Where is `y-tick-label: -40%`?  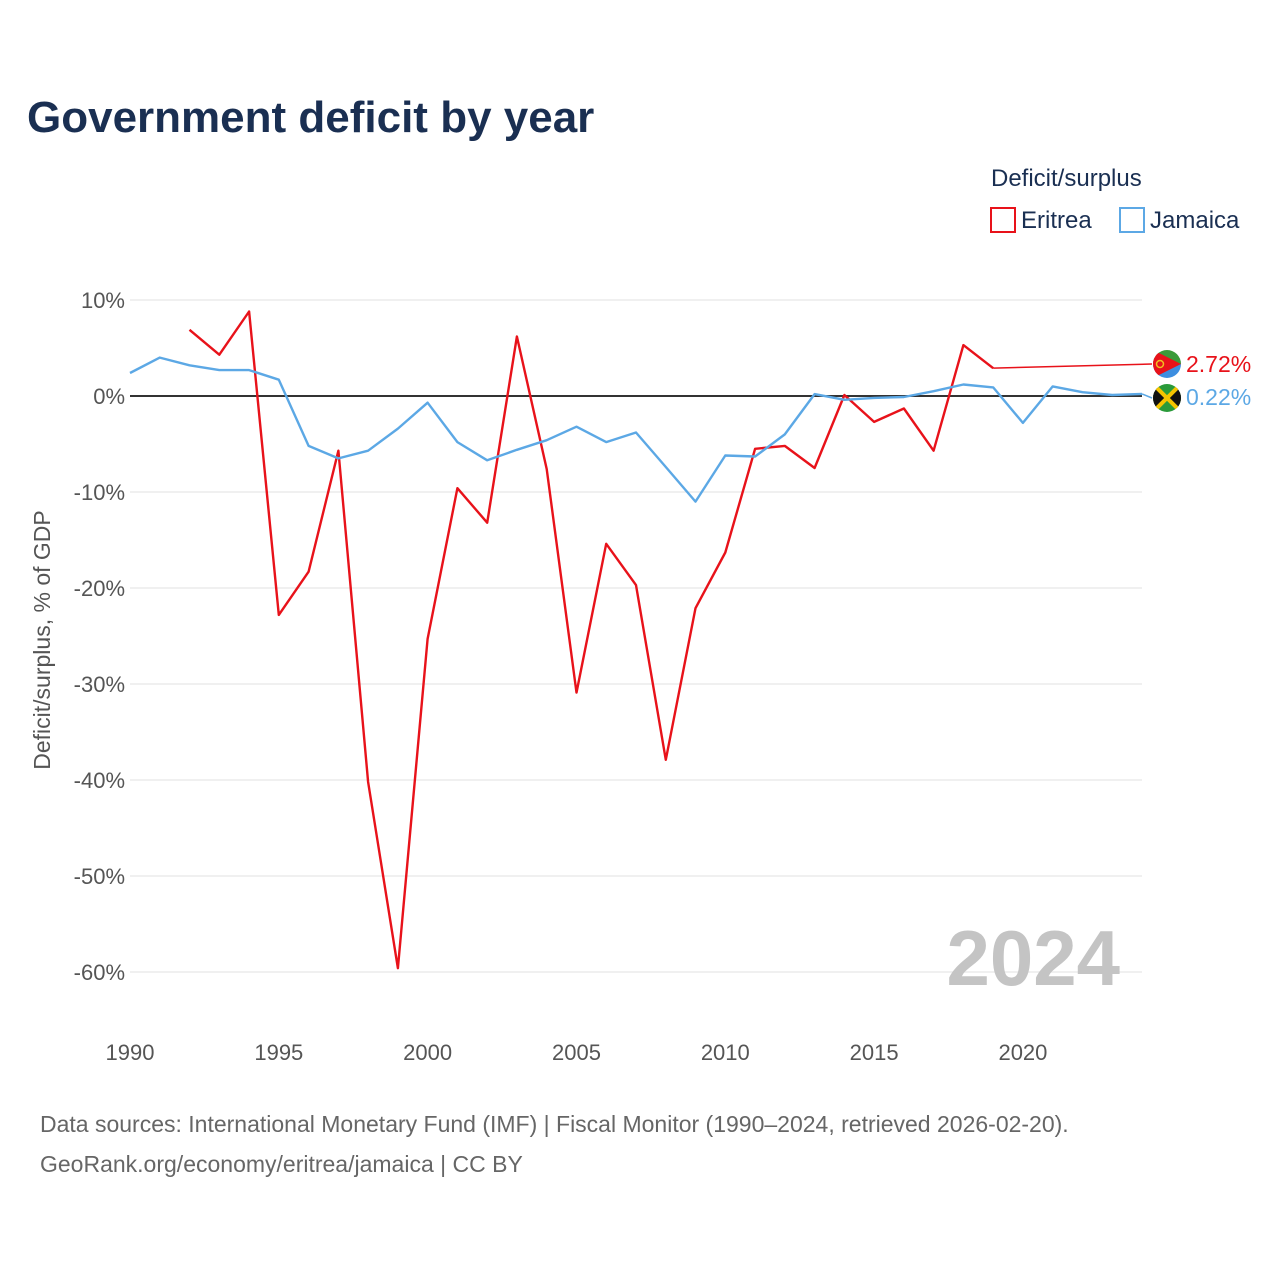
y-tick-label: -40% is located at coordinates (99, 780).